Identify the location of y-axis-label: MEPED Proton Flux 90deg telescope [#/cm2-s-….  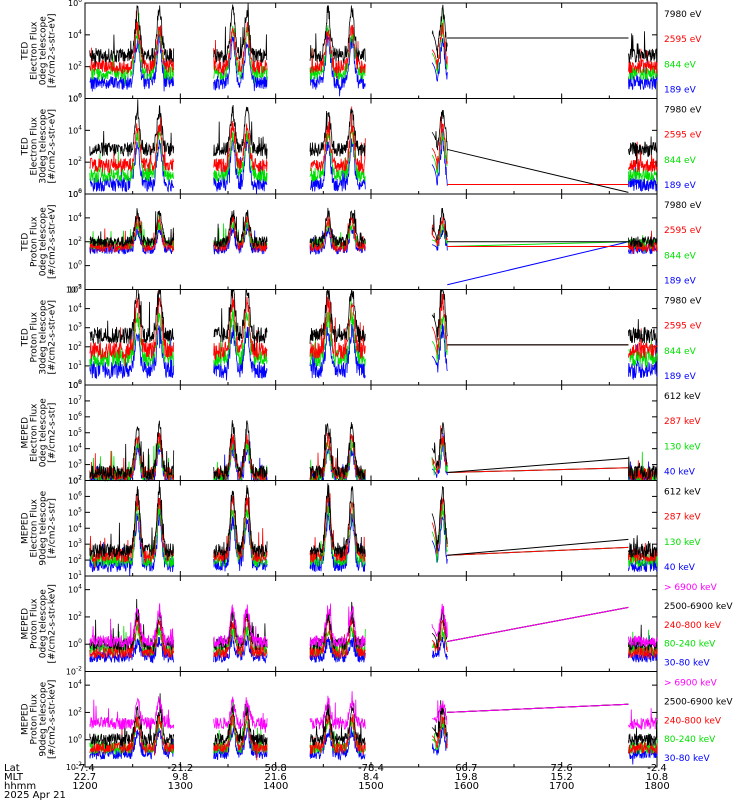
(39, 719).